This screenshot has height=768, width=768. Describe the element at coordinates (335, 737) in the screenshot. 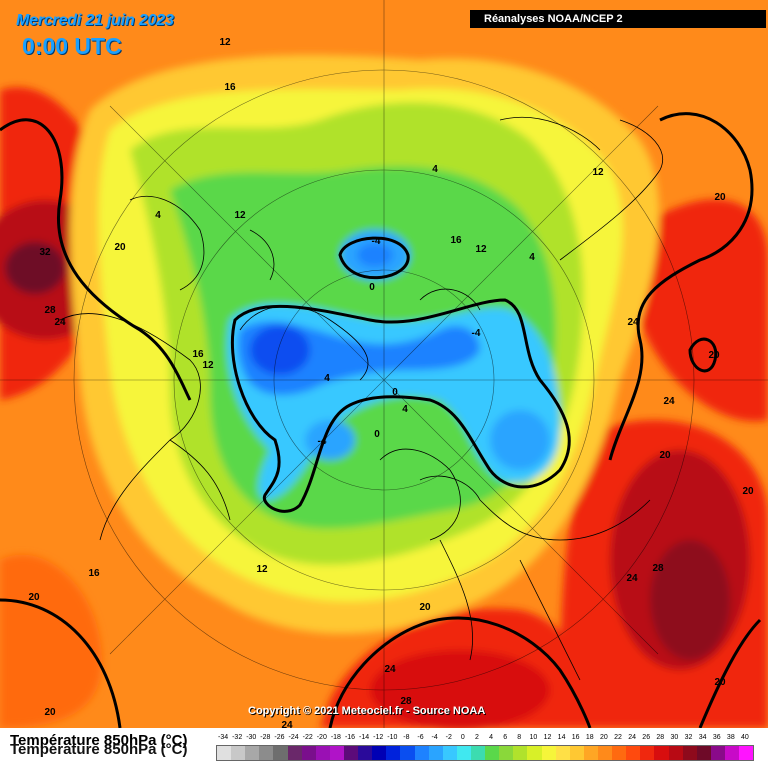

I see `legend-tick: -18` at that location.